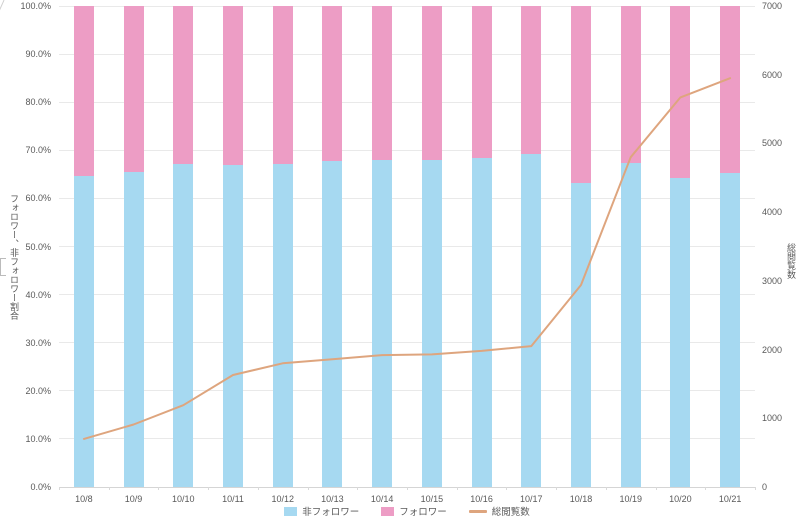  Describe the element at coordinates (38, 342) in the screenshot. I see `left-axis-tick-label: 30.0%` at that location.